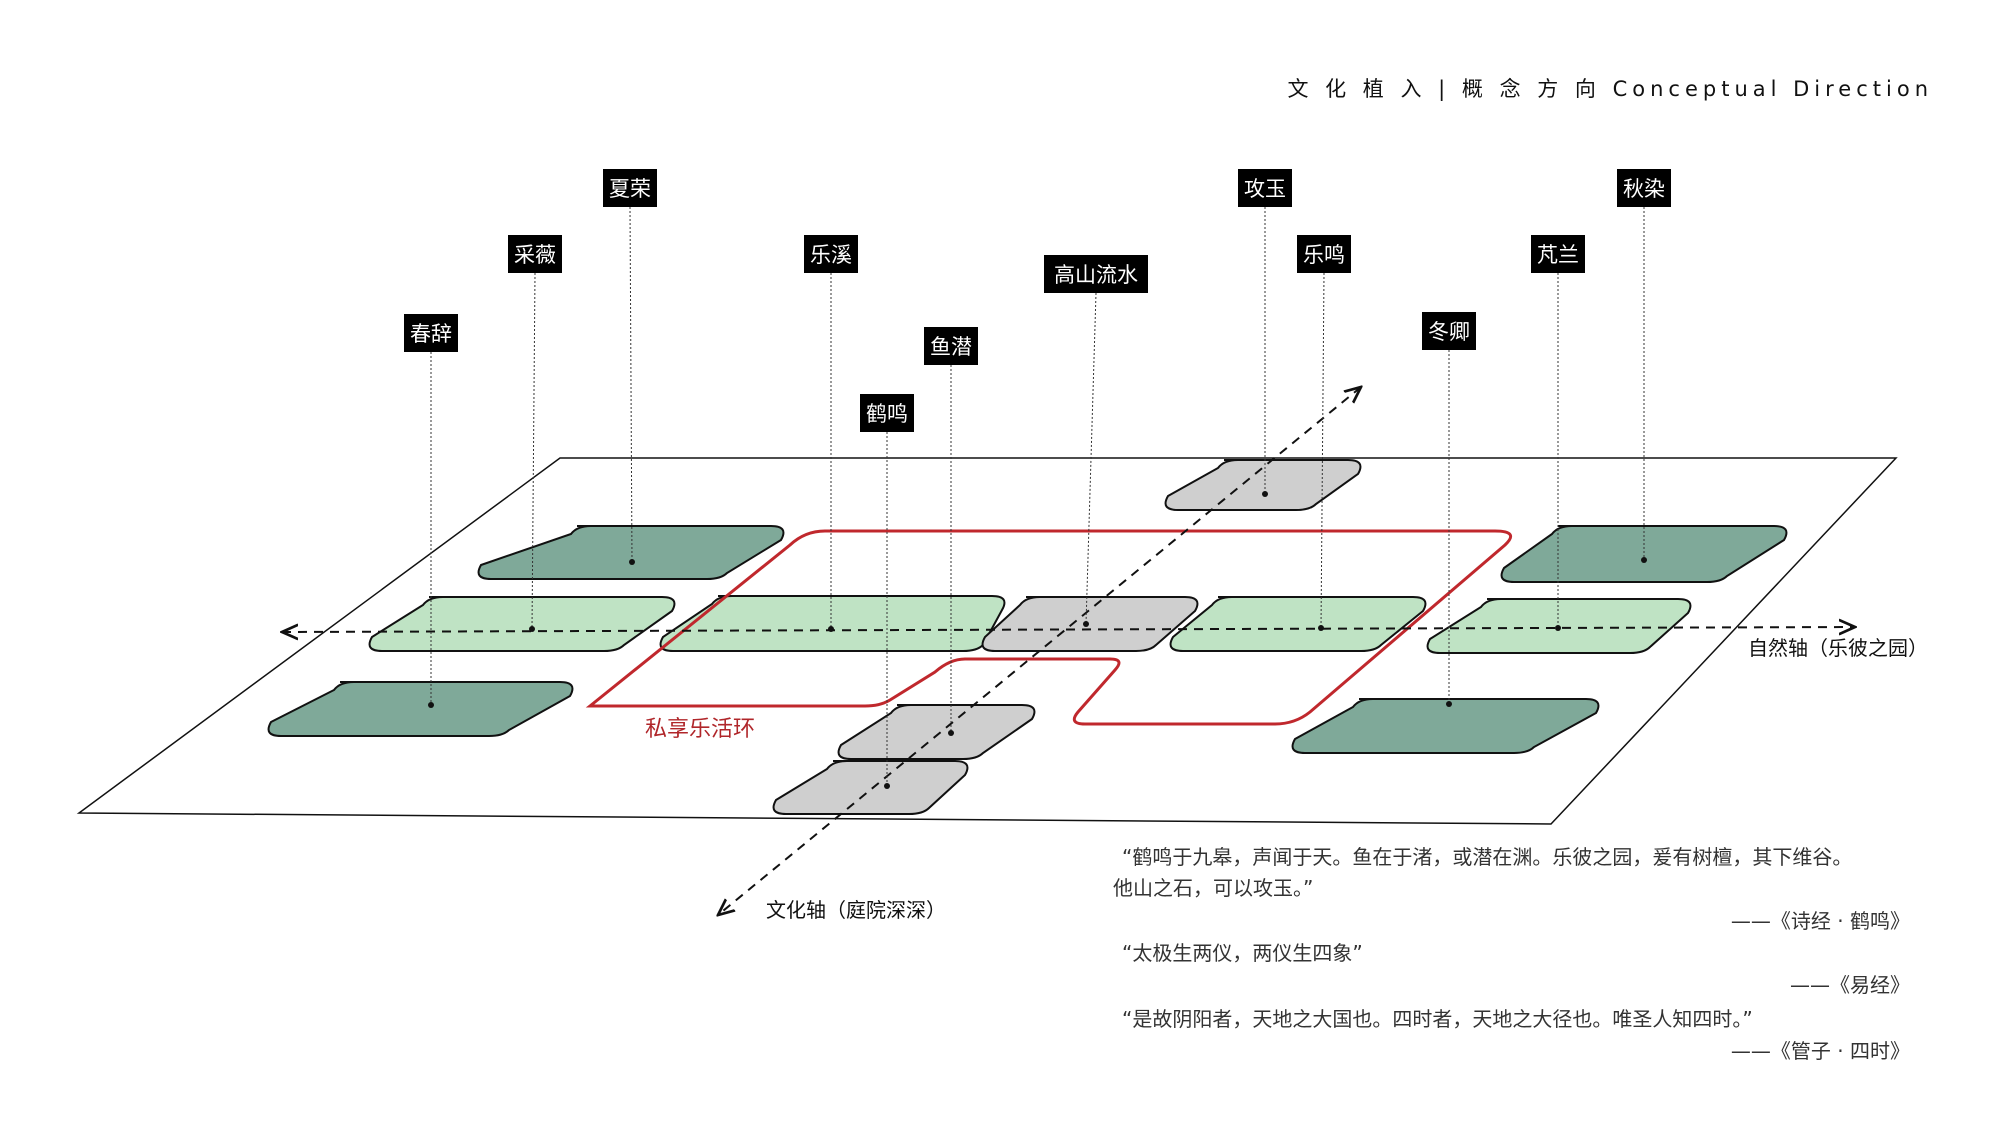 The width and height of the screenshot is (2000, 1124). I want to click on node-label: 春辞, so click(431, 334).